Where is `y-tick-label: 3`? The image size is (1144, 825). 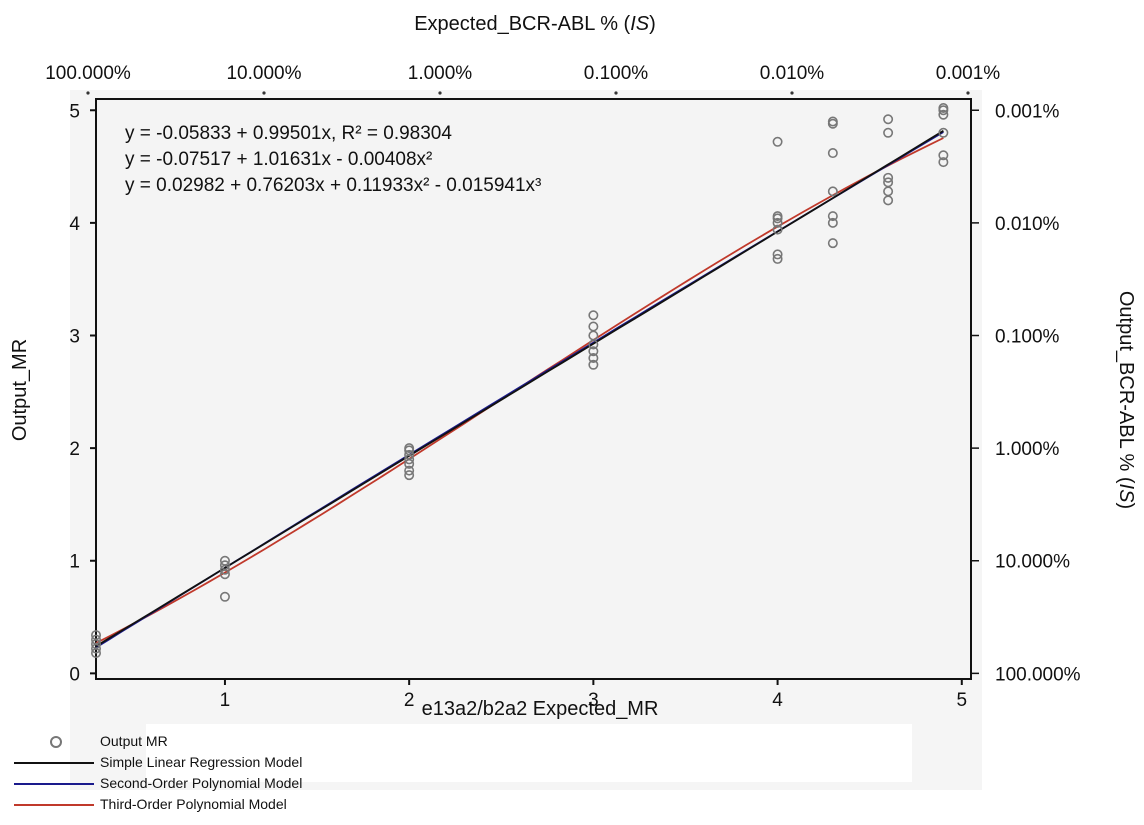
y-tick-label: 3 is located at coordinates (74, 337).